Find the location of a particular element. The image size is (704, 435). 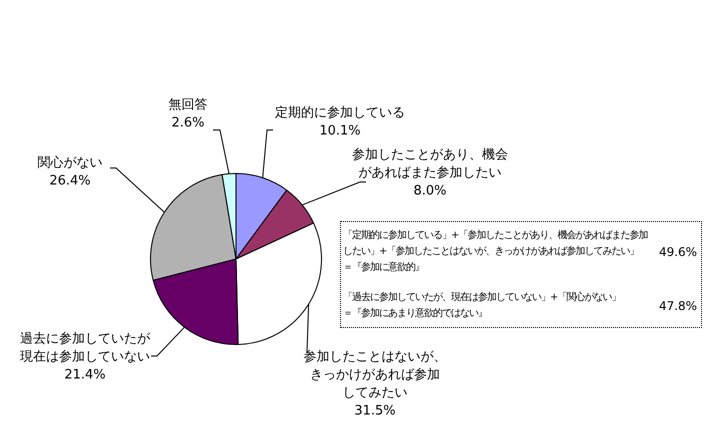

slice-label: 参加したことがあり、機会があればまた参加したい is located at coordinates (430, 163).